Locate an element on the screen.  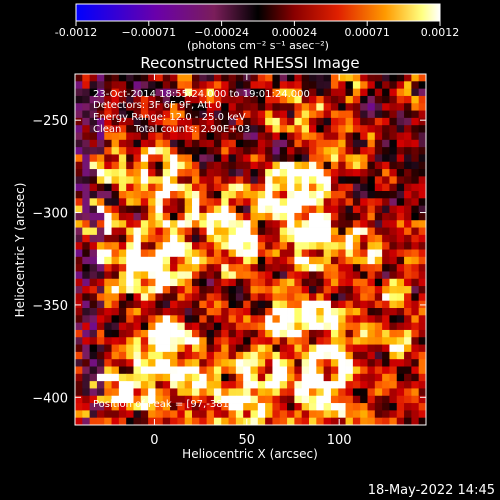
y-tick-label: −250 is located at coordinates (50, 121).